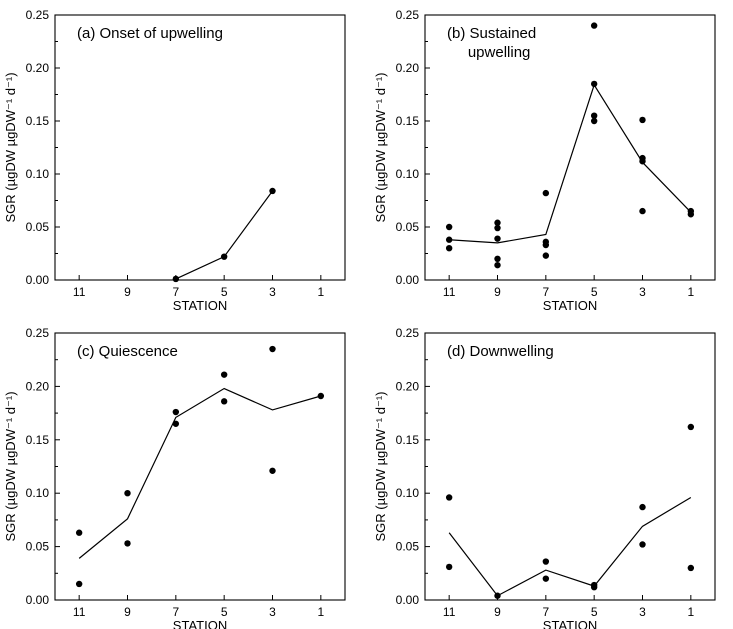 The height and width of the screenshot is (629, 733). What do you see at coordinates (488, 52) in the screenshot?
I see `panel-title-line-2: upwelling` at bounding box center [488, 52].